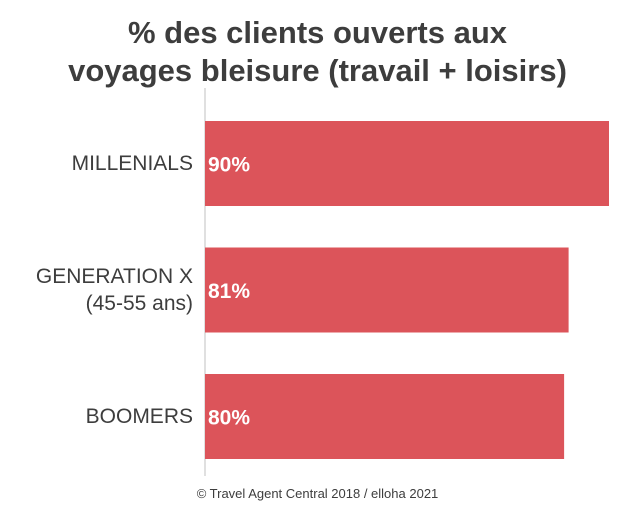  I want to click on chart-title-line2: voyages bleisure (travail + loisirs), so click(317, 70).